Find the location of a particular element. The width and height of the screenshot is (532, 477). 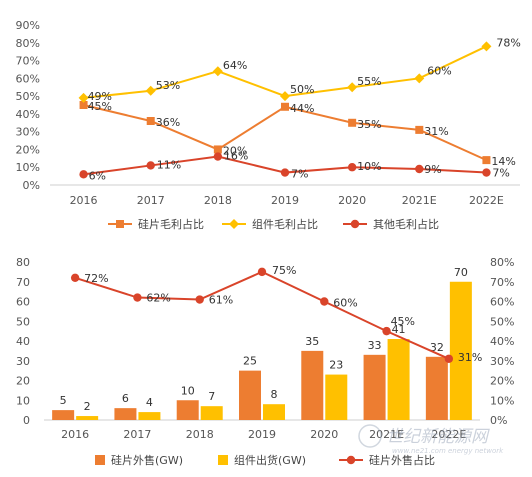

legend-label: 硅片外售(GW) is located at coordinates (147, 460).